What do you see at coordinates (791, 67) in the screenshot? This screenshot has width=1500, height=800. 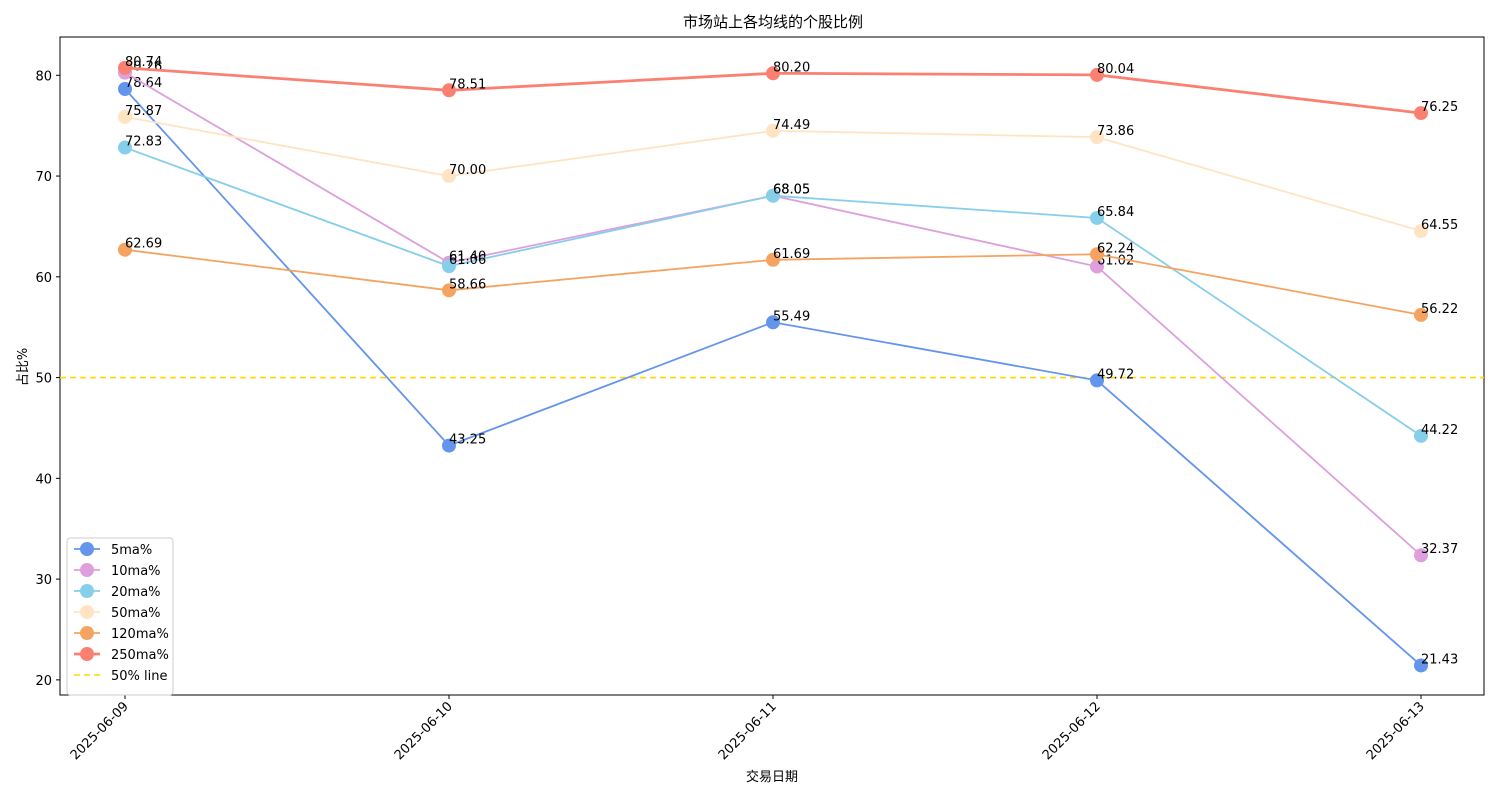 I see `data-label: 80.20` at bounding box center [791, 67].